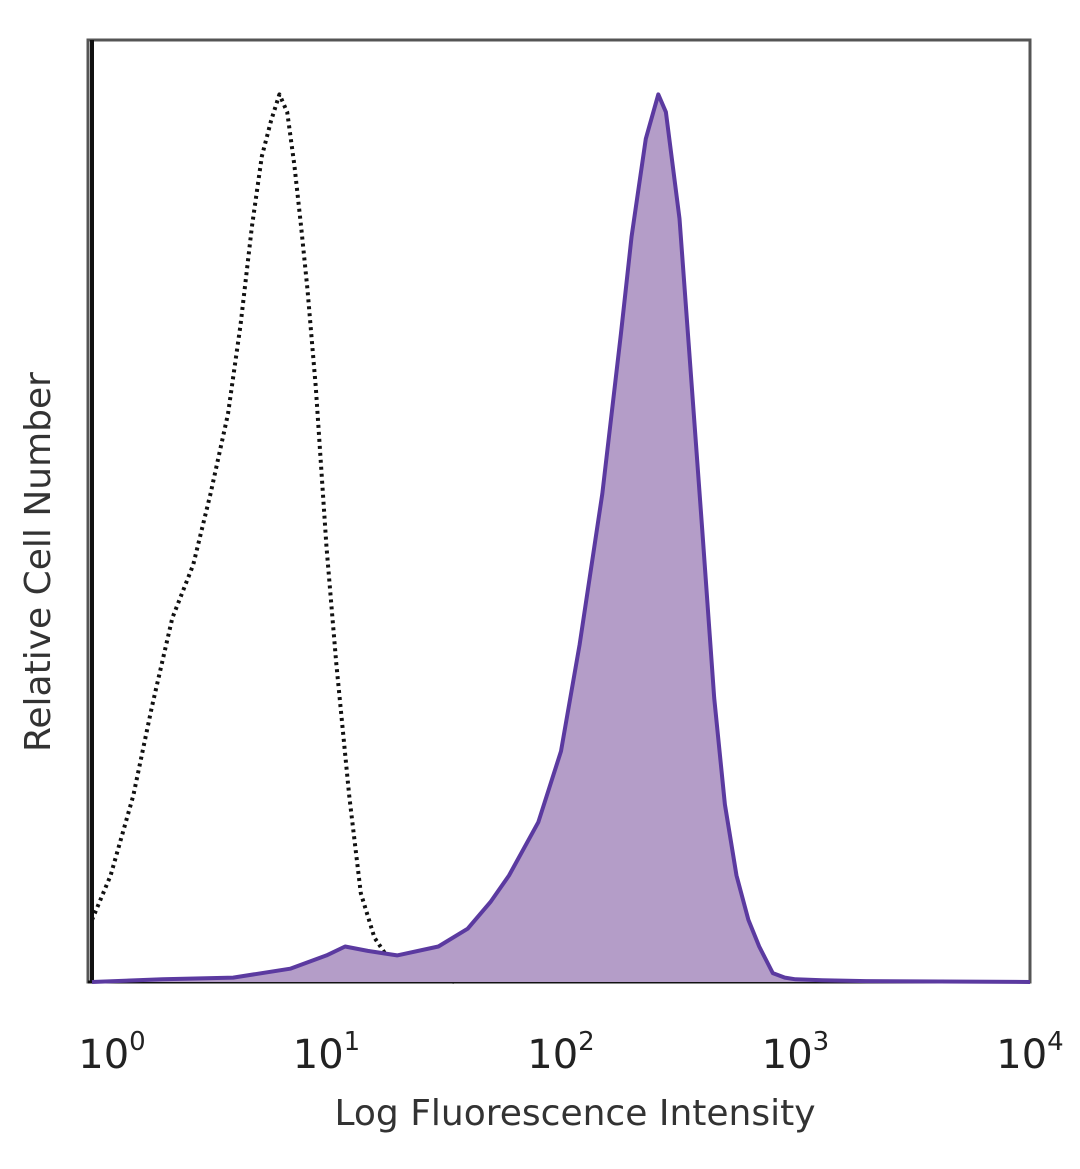 The height and width of the screenshot is (1169, 1080). What do you see at coordinates (111, 1052) in the screenshot?
I see `x-tick-label-0: 10⁰` at bounding box center [111, 1052].